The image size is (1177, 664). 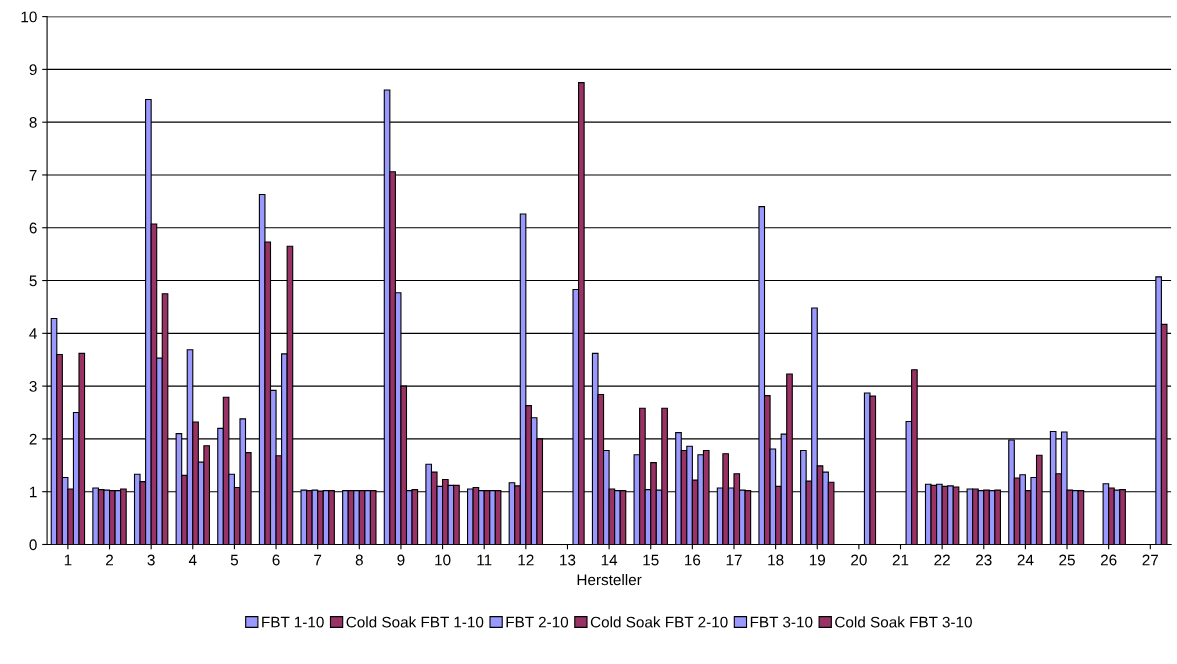 What do you see at coordinates (33, 228) in the screenshot?
I see `y-tick-label: 6` at bounding box center [33, 228].